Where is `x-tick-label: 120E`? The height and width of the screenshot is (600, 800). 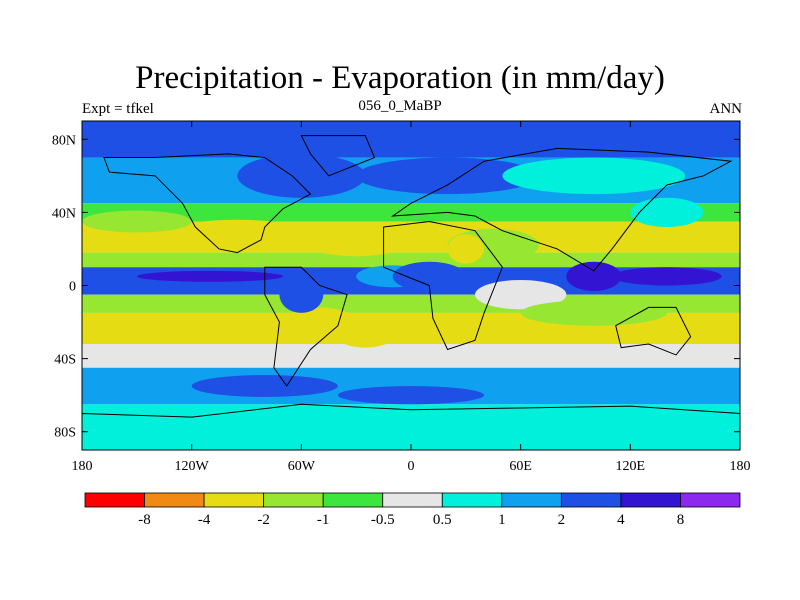
x-tick-label: 120E is located at coordinates (631, 466).